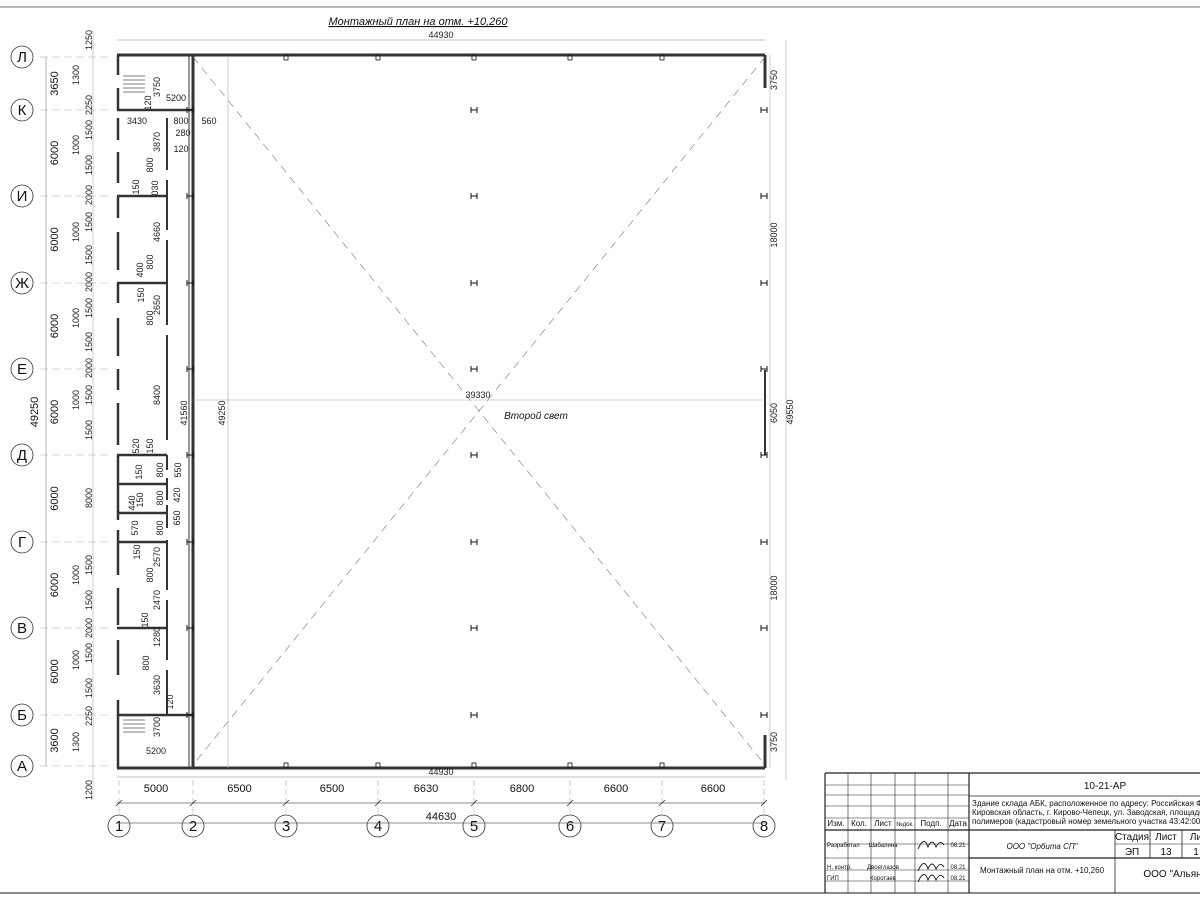 The width and height of the screenshot is (1200, 900). What do you see at coordinates (958, 846) in the screenshot?
I see `person-date: 08.21` at bounding box center [958, 846].